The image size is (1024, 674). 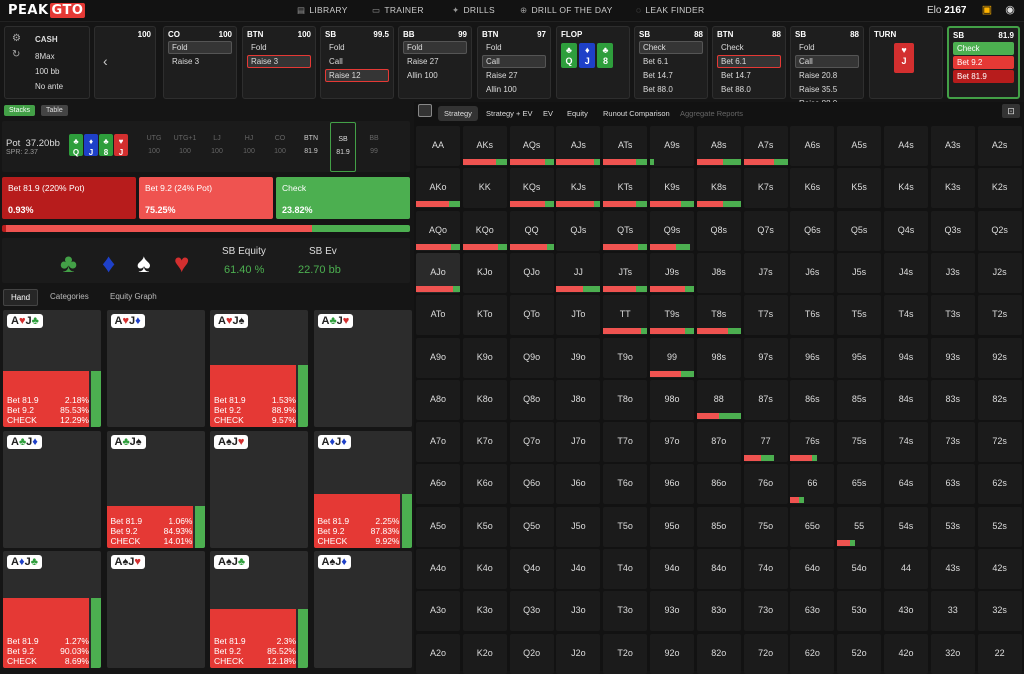 What do you see at coordinates (718, 188) in the screenshot?
I see `range-cell: K8s` at bounding box center [718, 188].